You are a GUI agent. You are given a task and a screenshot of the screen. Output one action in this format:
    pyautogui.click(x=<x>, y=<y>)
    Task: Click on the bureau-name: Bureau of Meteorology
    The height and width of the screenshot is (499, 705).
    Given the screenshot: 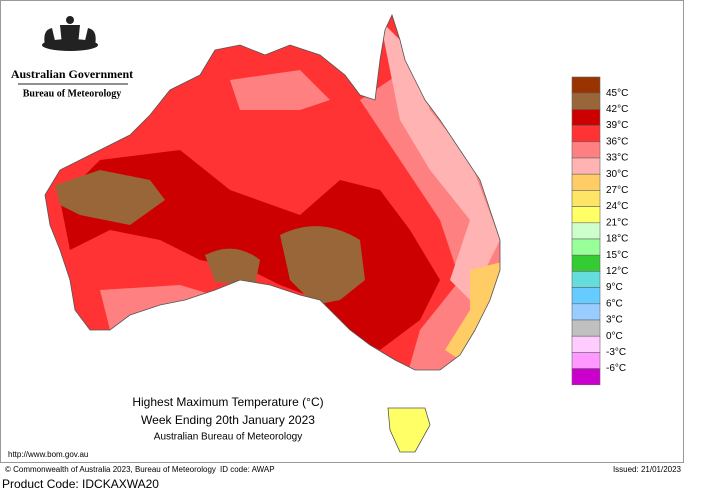 What is the action you would take?
    pyautogui.click(x=72, y=93)
    